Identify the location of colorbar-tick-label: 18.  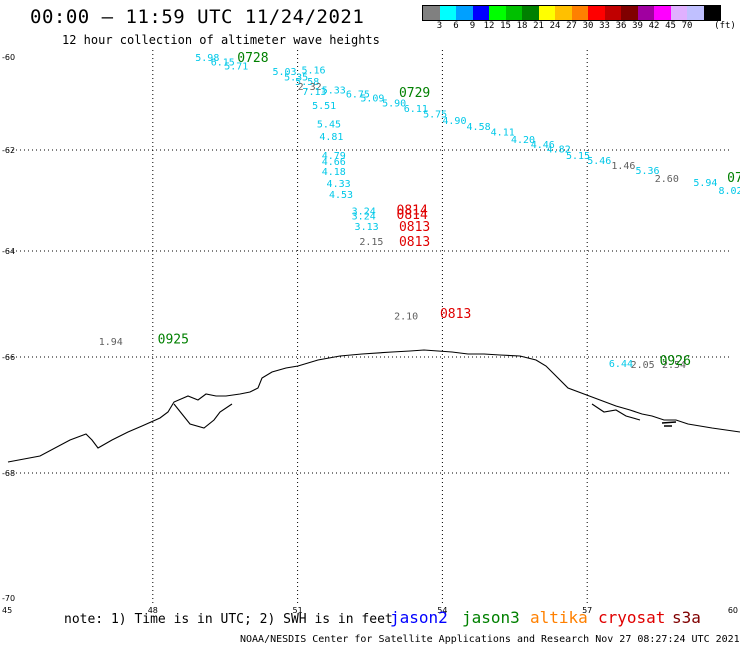
(522, 26).